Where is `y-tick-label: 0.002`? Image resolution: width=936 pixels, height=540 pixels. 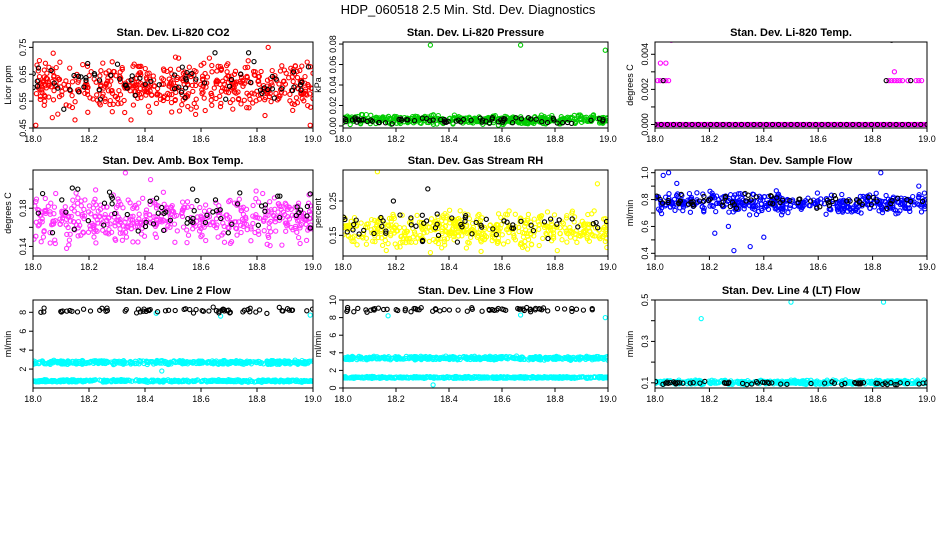 y-tick-label: 0.002 is located at coordinates (645, 89).